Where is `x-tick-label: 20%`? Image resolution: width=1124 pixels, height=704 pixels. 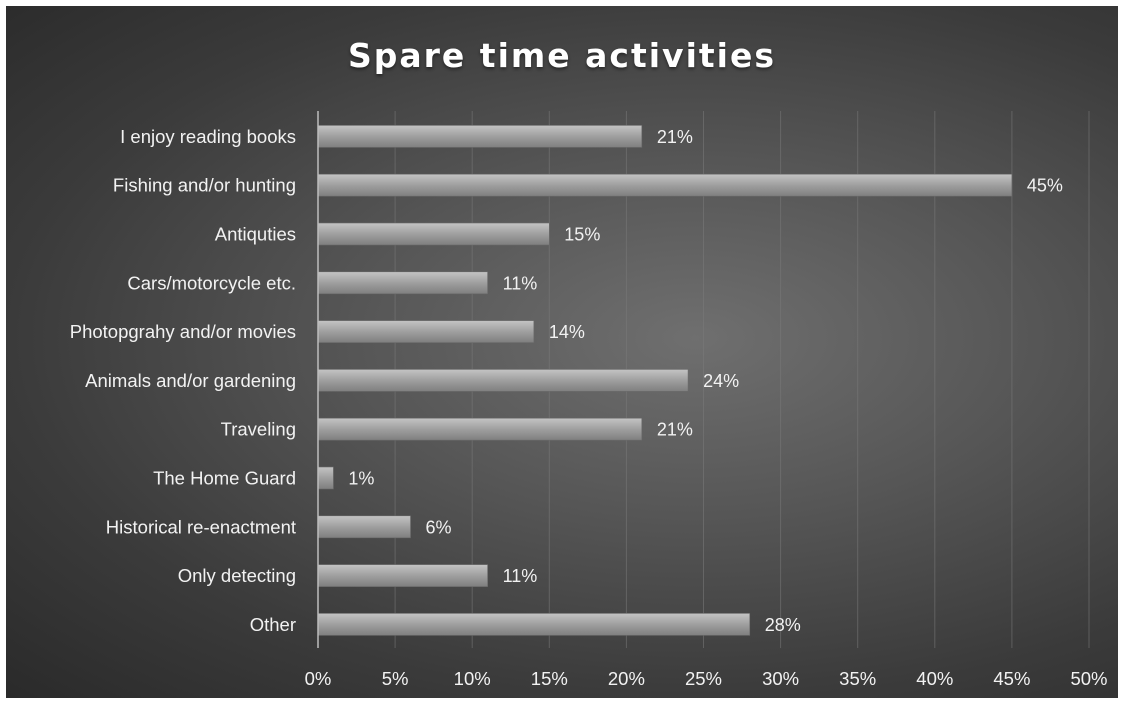 x-tick-label: 20% is located at coordinates (626, 678).